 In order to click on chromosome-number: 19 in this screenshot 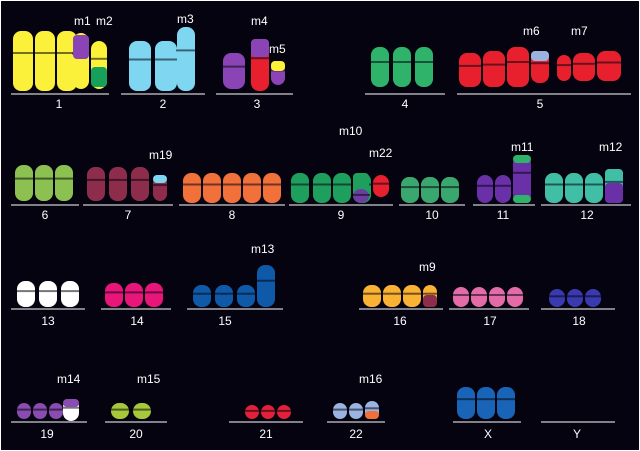, I will do `click(47, 434)`.